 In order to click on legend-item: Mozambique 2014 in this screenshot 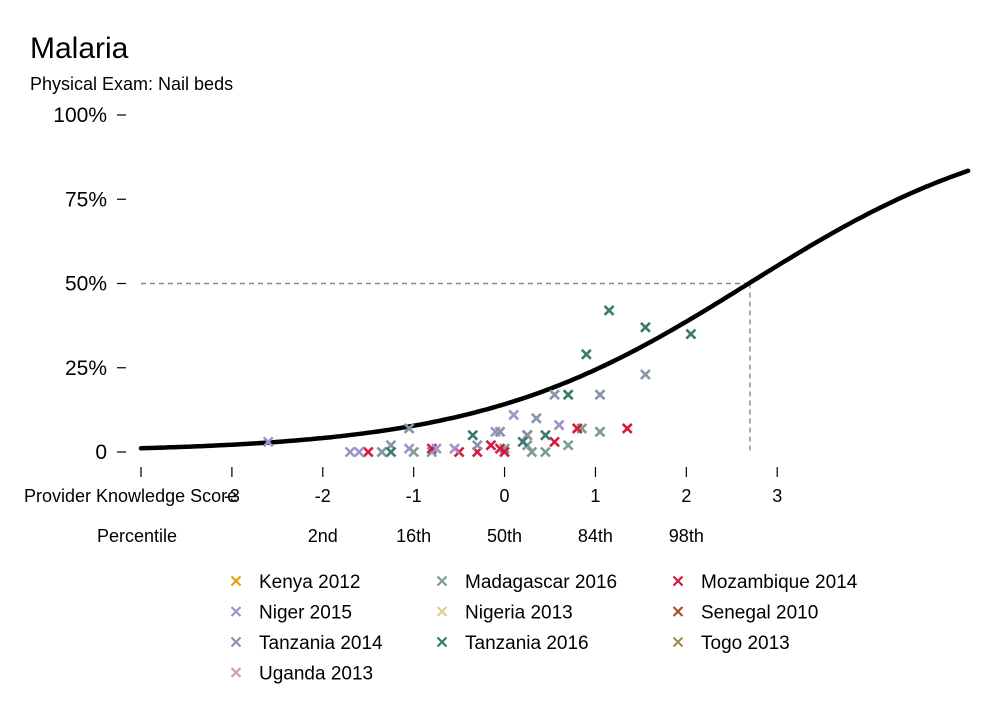, I will do `click(765, 582)`.